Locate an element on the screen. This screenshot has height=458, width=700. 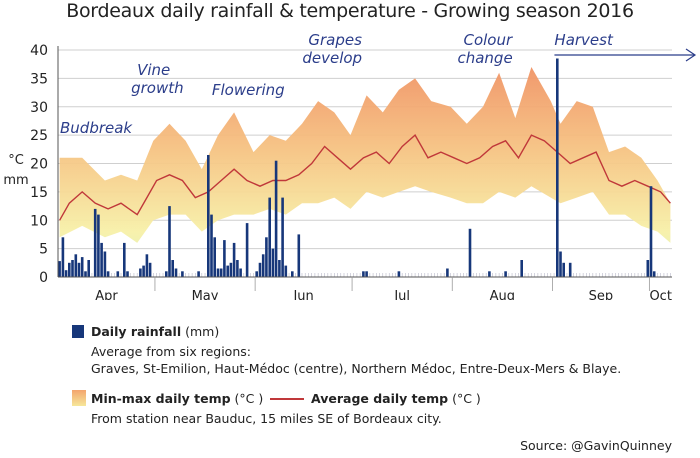
avg-temp-legend-label: Average daily temp (°C ) is located at coordinates (396, 398).